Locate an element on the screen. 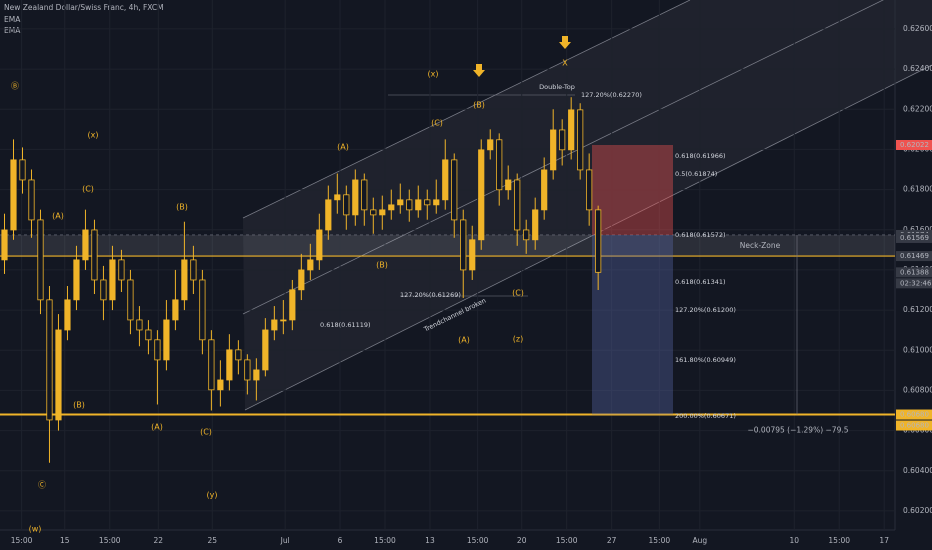 This screenshot has height=550, width=932. annotation: 127.20%(0.61200) is located at coordinates (705, 310).